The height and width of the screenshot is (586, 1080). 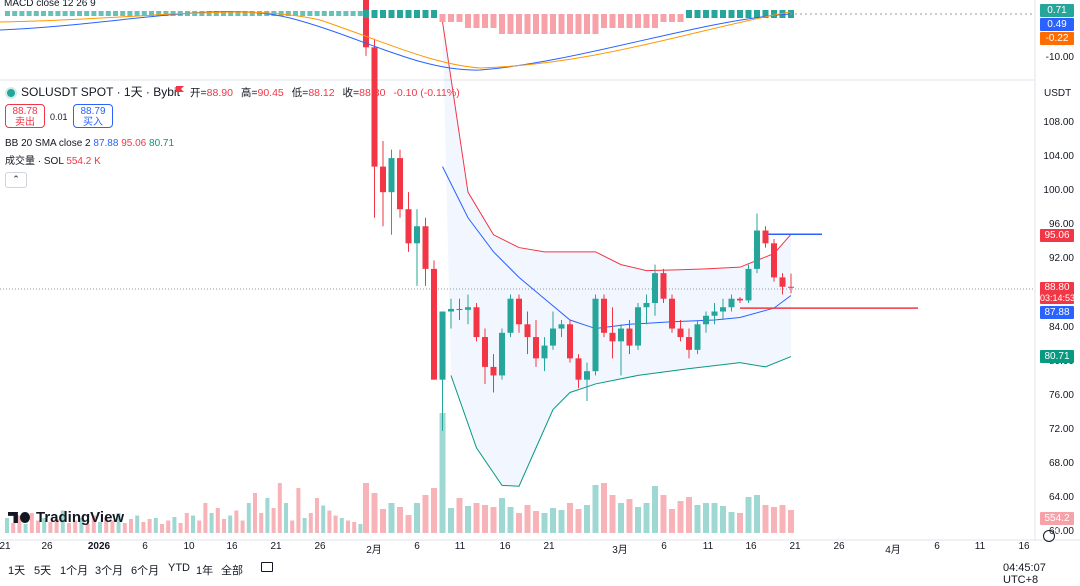 What do you see at coordinates (1024, 574) in the screenshot?
I see `clock-time: 04:45:07 UTC+8` at bounding box center [1024, 574].